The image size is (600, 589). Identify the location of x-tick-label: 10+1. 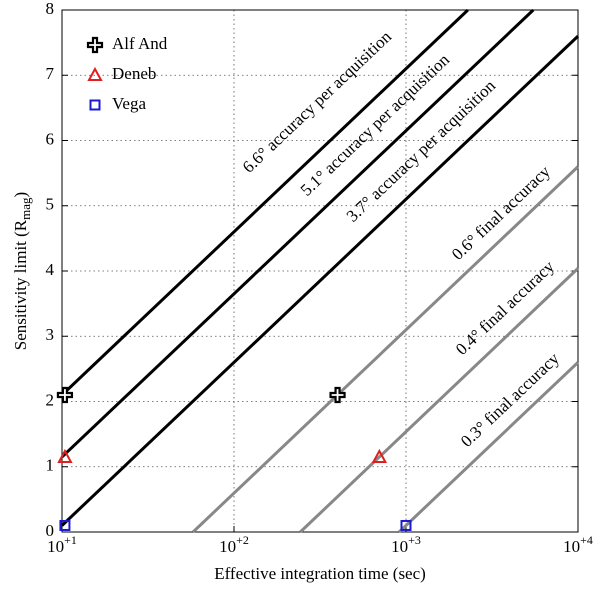
(62, 544).